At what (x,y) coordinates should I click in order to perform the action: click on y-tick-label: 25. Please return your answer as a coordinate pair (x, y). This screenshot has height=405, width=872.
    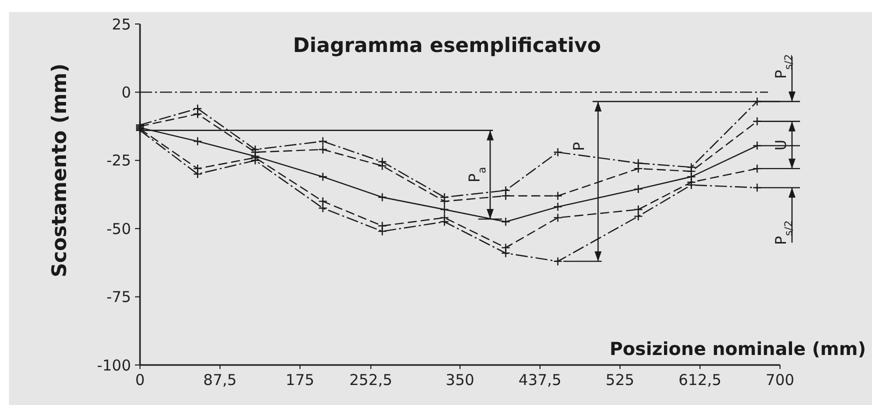
    Looking at the image, I should click on (121, 24).